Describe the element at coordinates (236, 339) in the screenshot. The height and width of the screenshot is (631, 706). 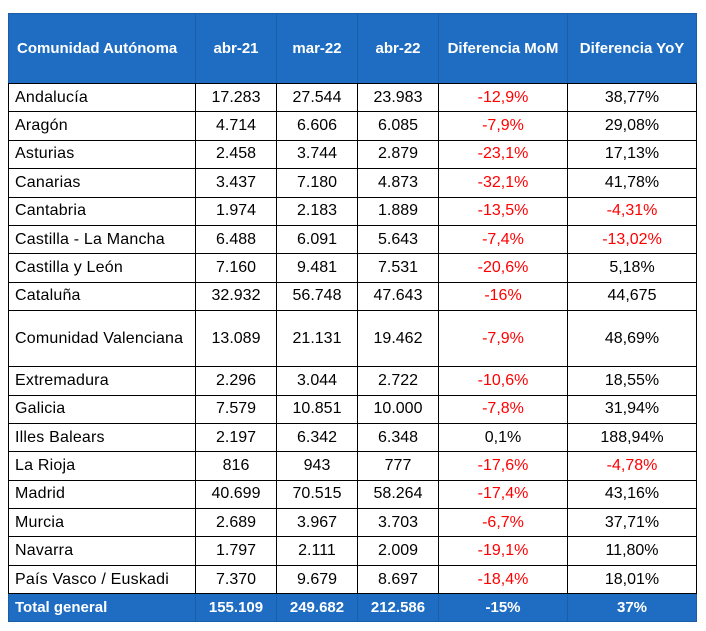
I see `value-abr21: 13.089` at that location.